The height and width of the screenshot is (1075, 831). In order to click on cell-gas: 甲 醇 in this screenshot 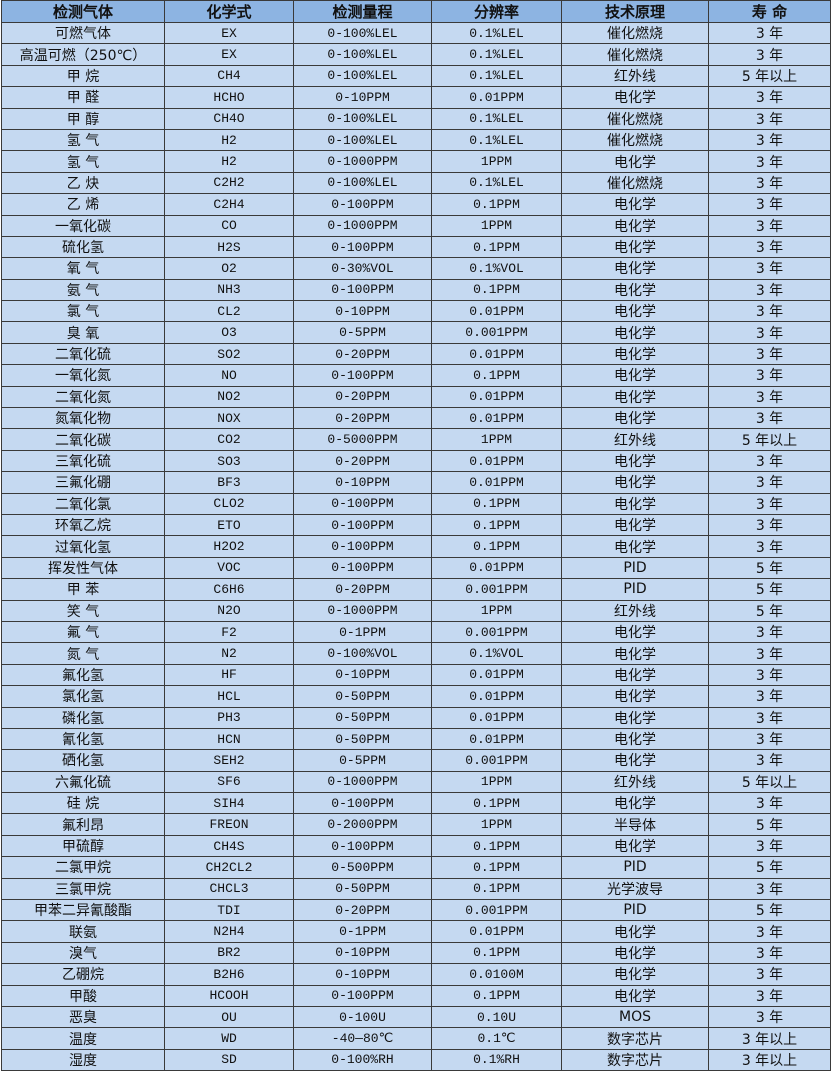, I will do `click(83, 118)`.